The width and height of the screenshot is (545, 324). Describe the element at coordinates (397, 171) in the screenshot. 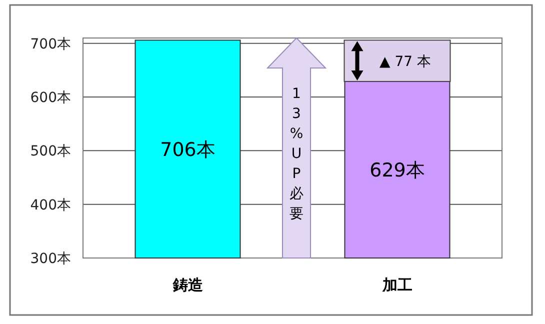

I see `data-label: 629本` at that location.